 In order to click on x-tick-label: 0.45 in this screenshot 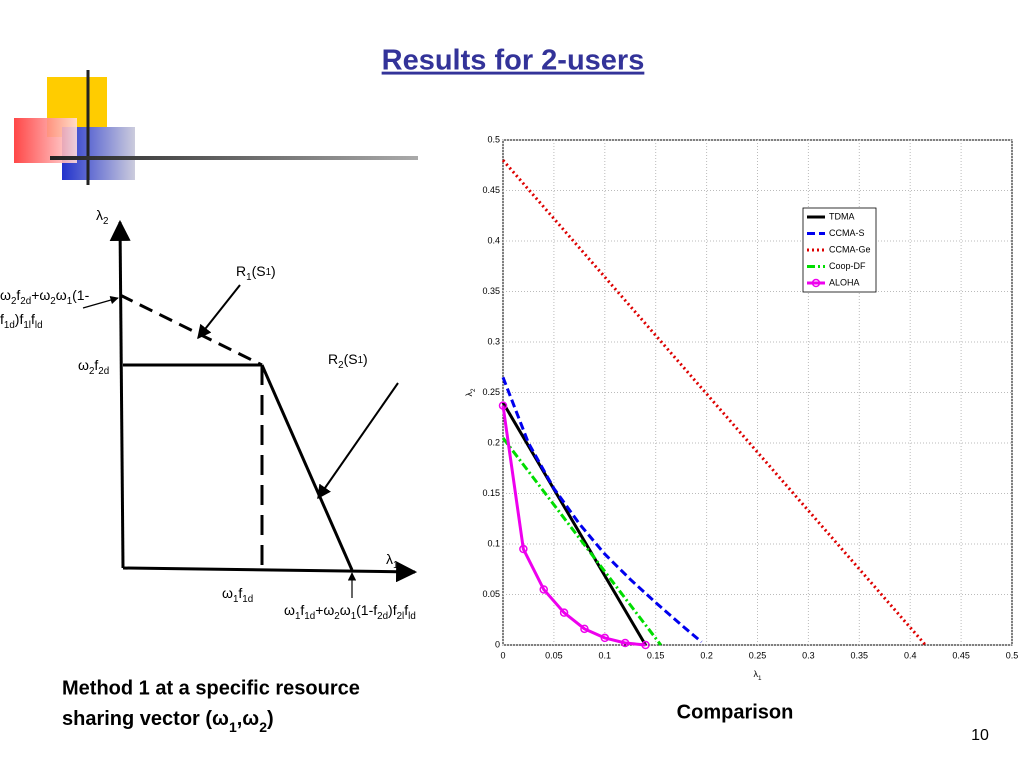, I will do `click(961, 655)`.